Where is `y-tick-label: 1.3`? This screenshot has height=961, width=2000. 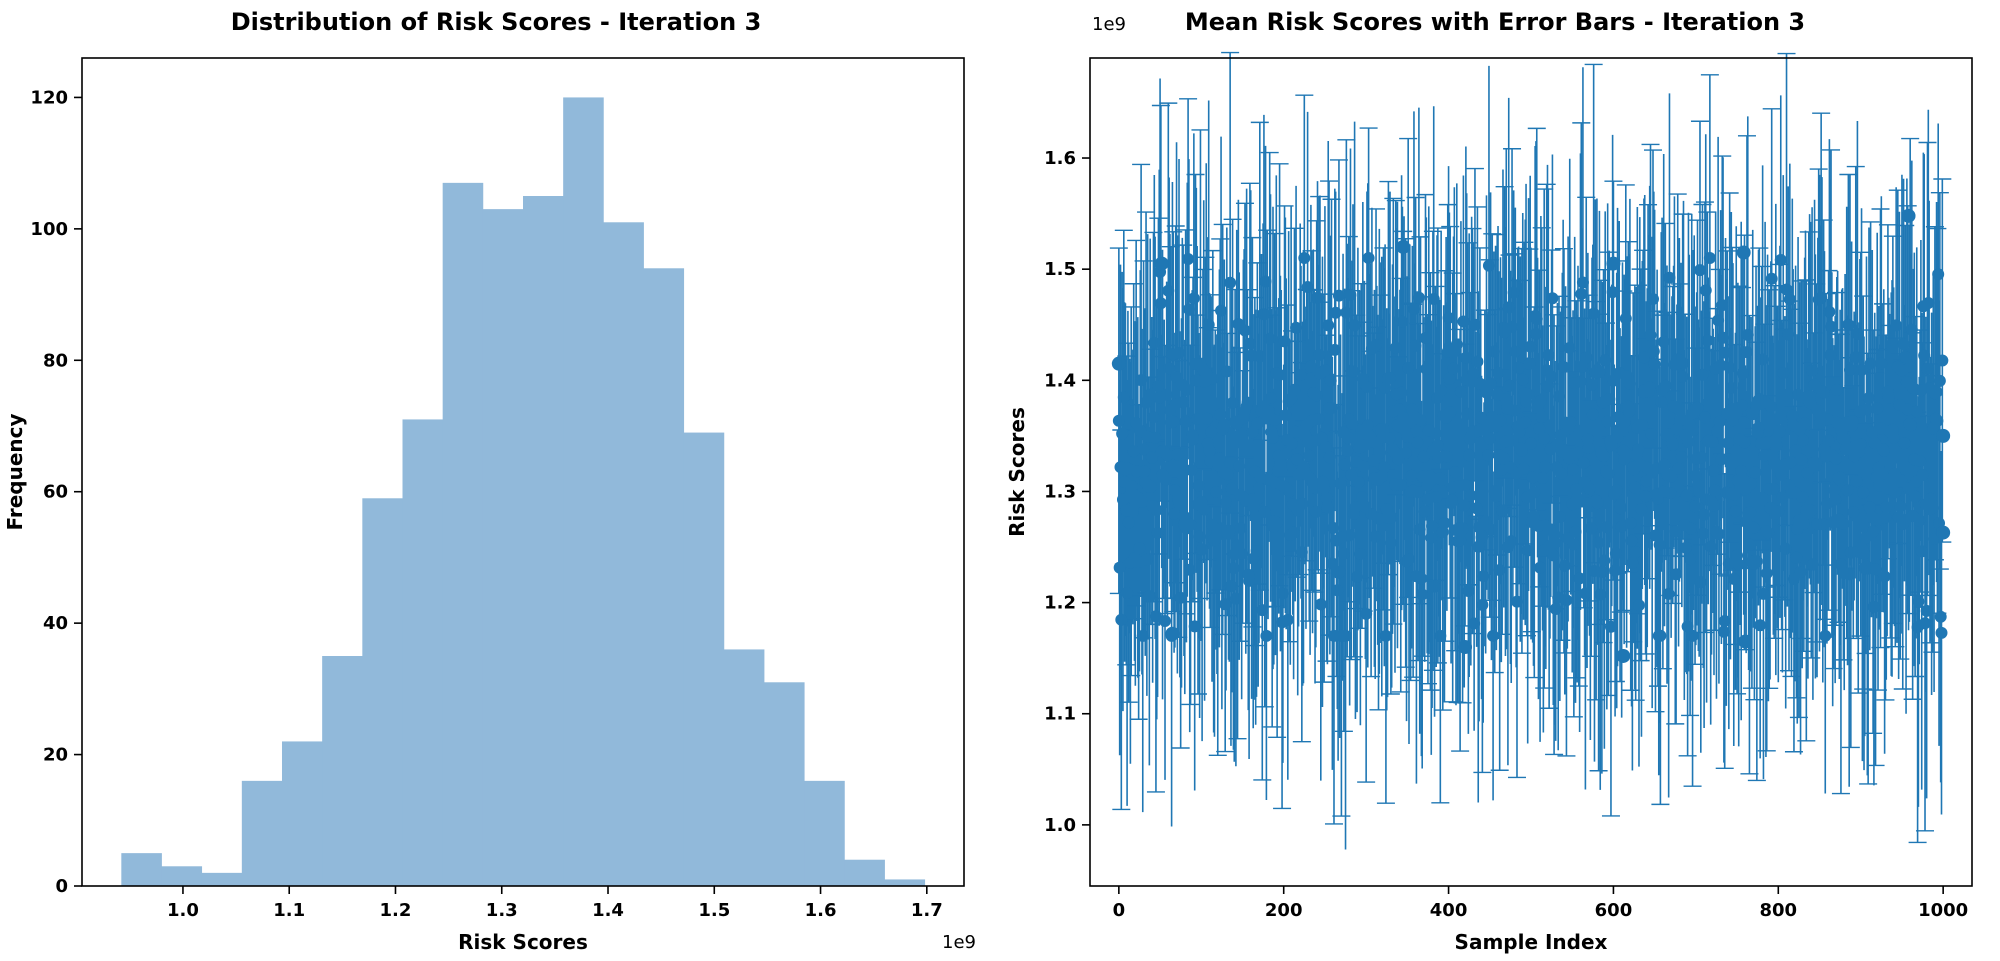
y-tick-label: 1.3 is located at coordinates (1060, 491).